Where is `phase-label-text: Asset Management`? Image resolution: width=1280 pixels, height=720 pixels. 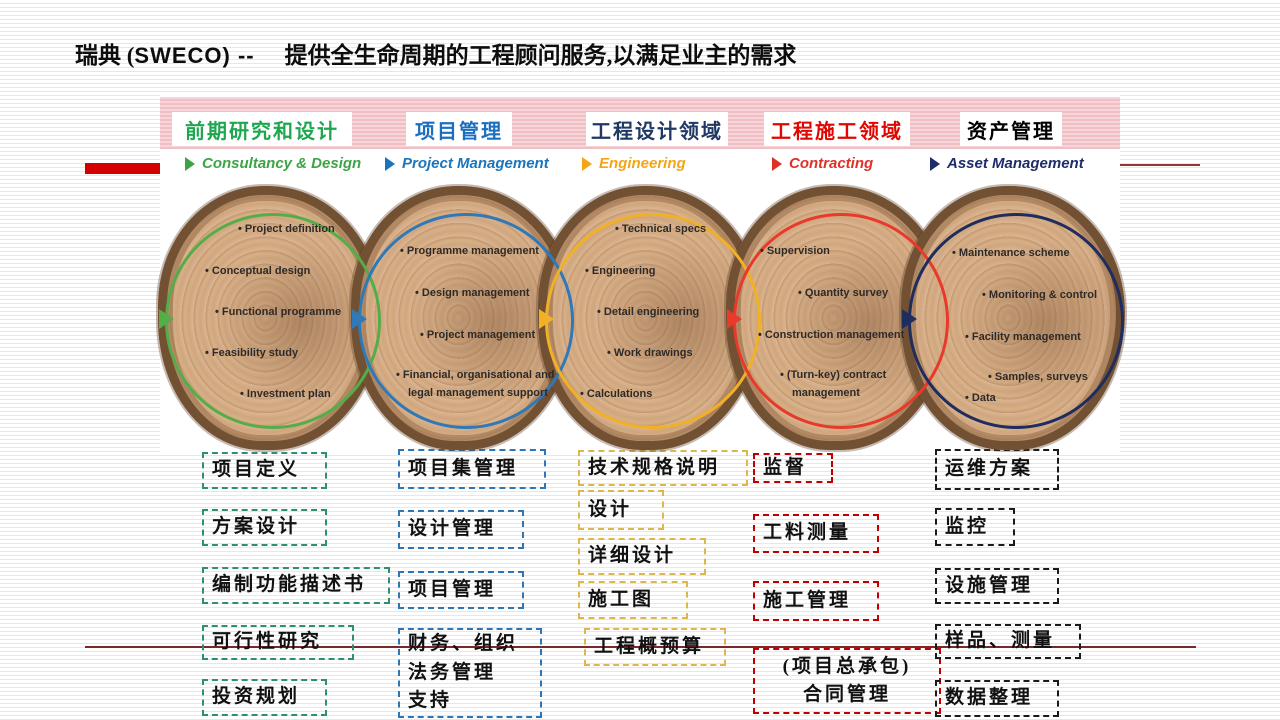
phase-label-text: Asset Management is located at coordinates (1015, 163).